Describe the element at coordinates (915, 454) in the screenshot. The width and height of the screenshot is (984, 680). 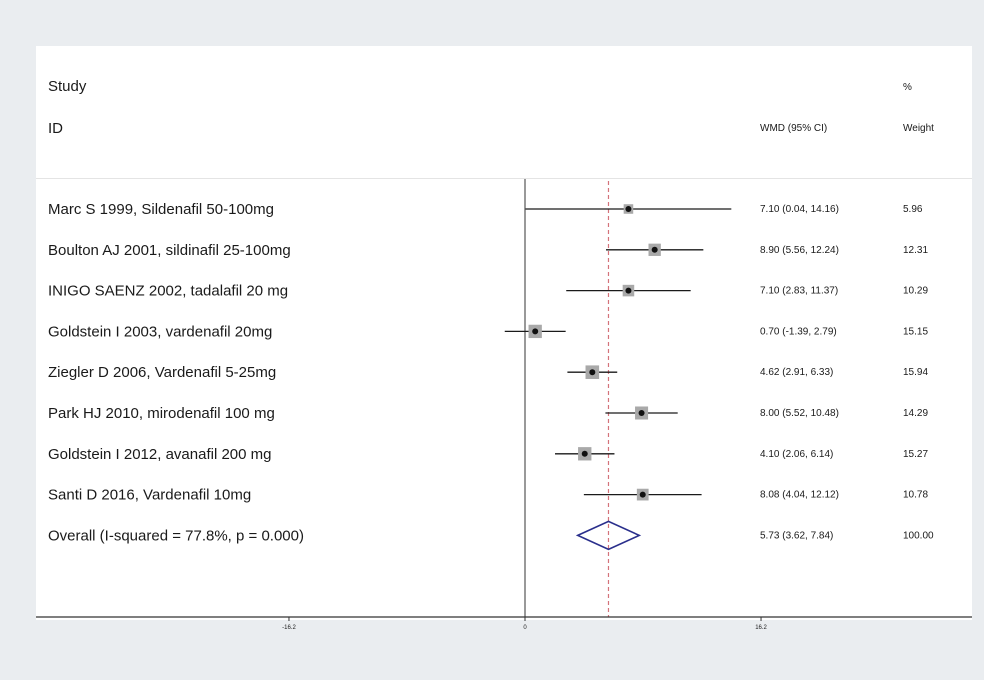
I see `study-weight-text: 15.27` at that location.